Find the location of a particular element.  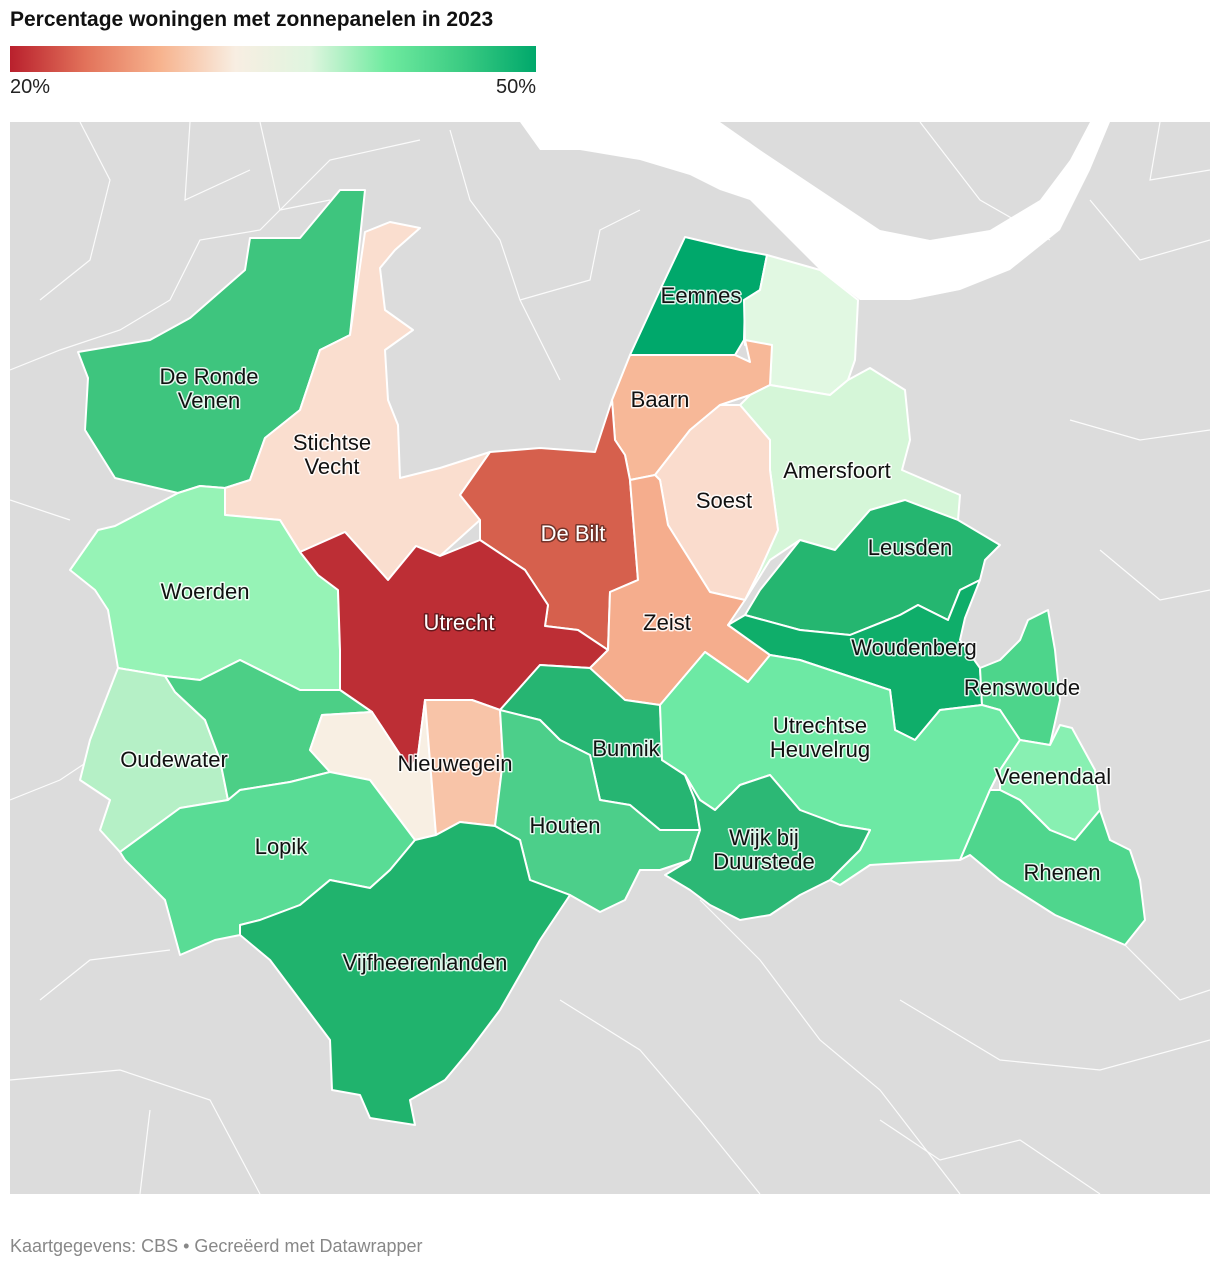

label-baarn: Baarn is located at coordinates (660, 399).